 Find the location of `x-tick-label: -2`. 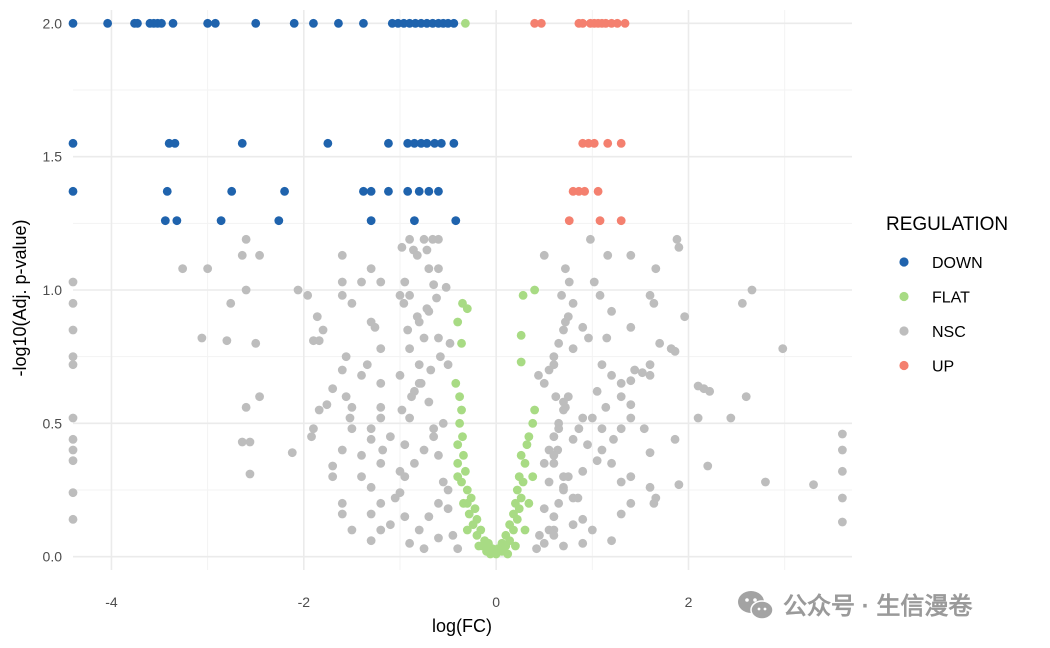

x-tick-label: -2 is located at coordinates (304, 602).